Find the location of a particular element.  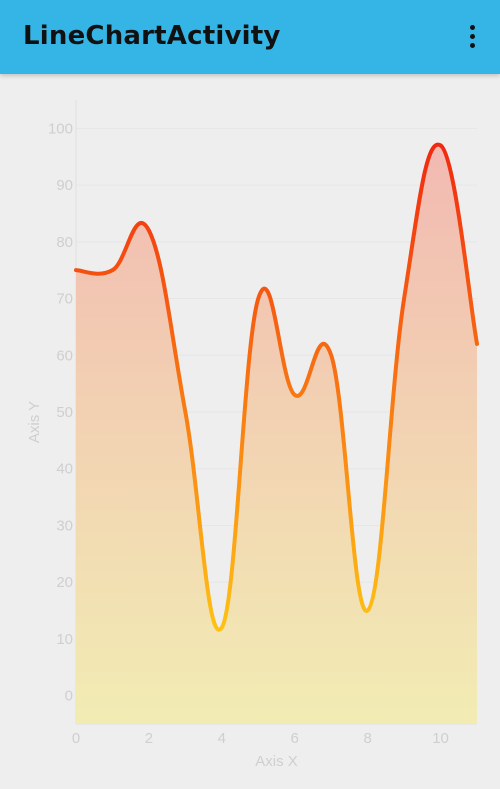

x-tick-label: 6 is located at coordinates (295, 738).